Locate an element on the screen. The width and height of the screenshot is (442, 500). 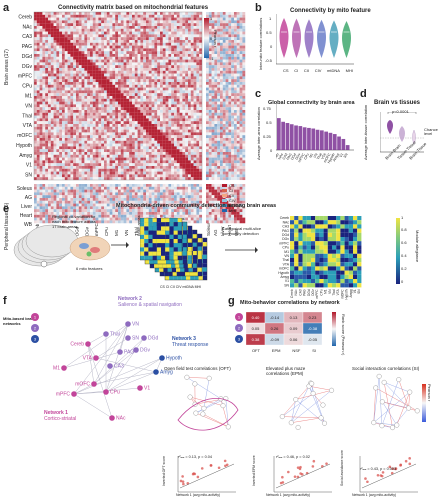
panel-d-title: Brain vs tissues is located at coordinates (397, 103).